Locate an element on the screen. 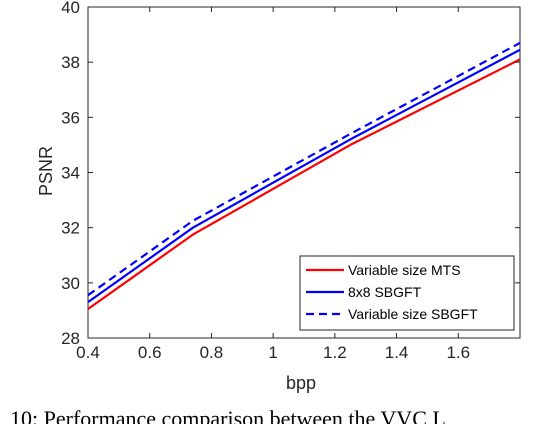  x-axis-label: bpp is located at coordinates (301, 383).